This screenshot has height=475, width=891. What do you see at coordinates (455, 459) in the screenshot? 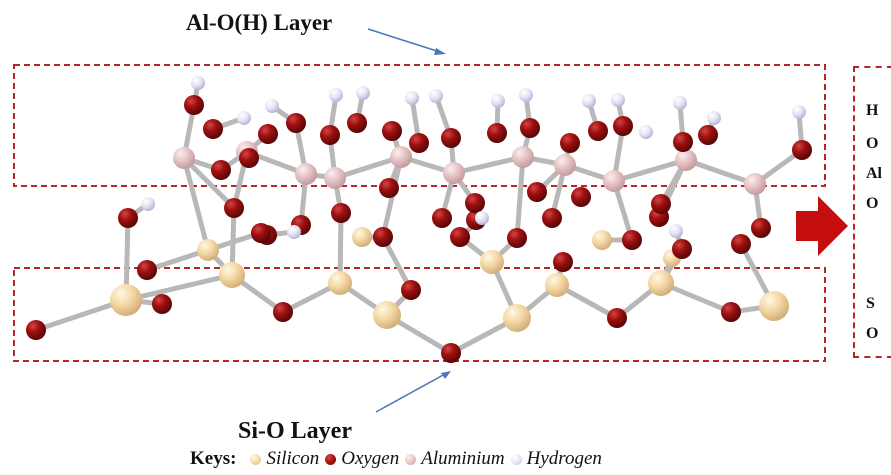
I see `legend-item-aluminium: Aluminium` at bounding box center [455, 459].